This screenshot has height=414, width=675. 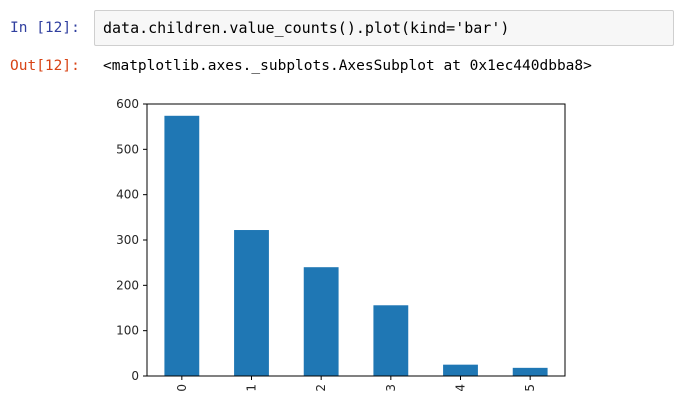 I want to click on x-tick-label: 3, so click(x=391, y=388).